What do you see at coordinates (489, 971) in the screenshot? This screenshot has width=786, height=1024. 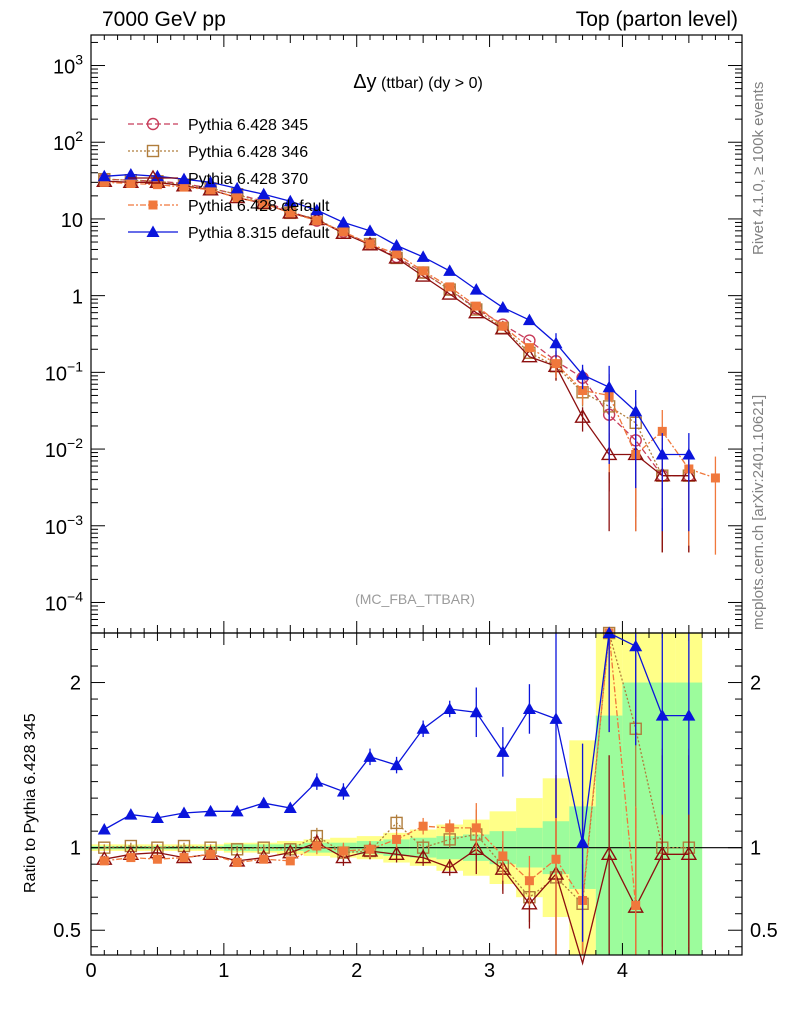 I see `x-tick-label: 3` at bounding box center [489, 971].